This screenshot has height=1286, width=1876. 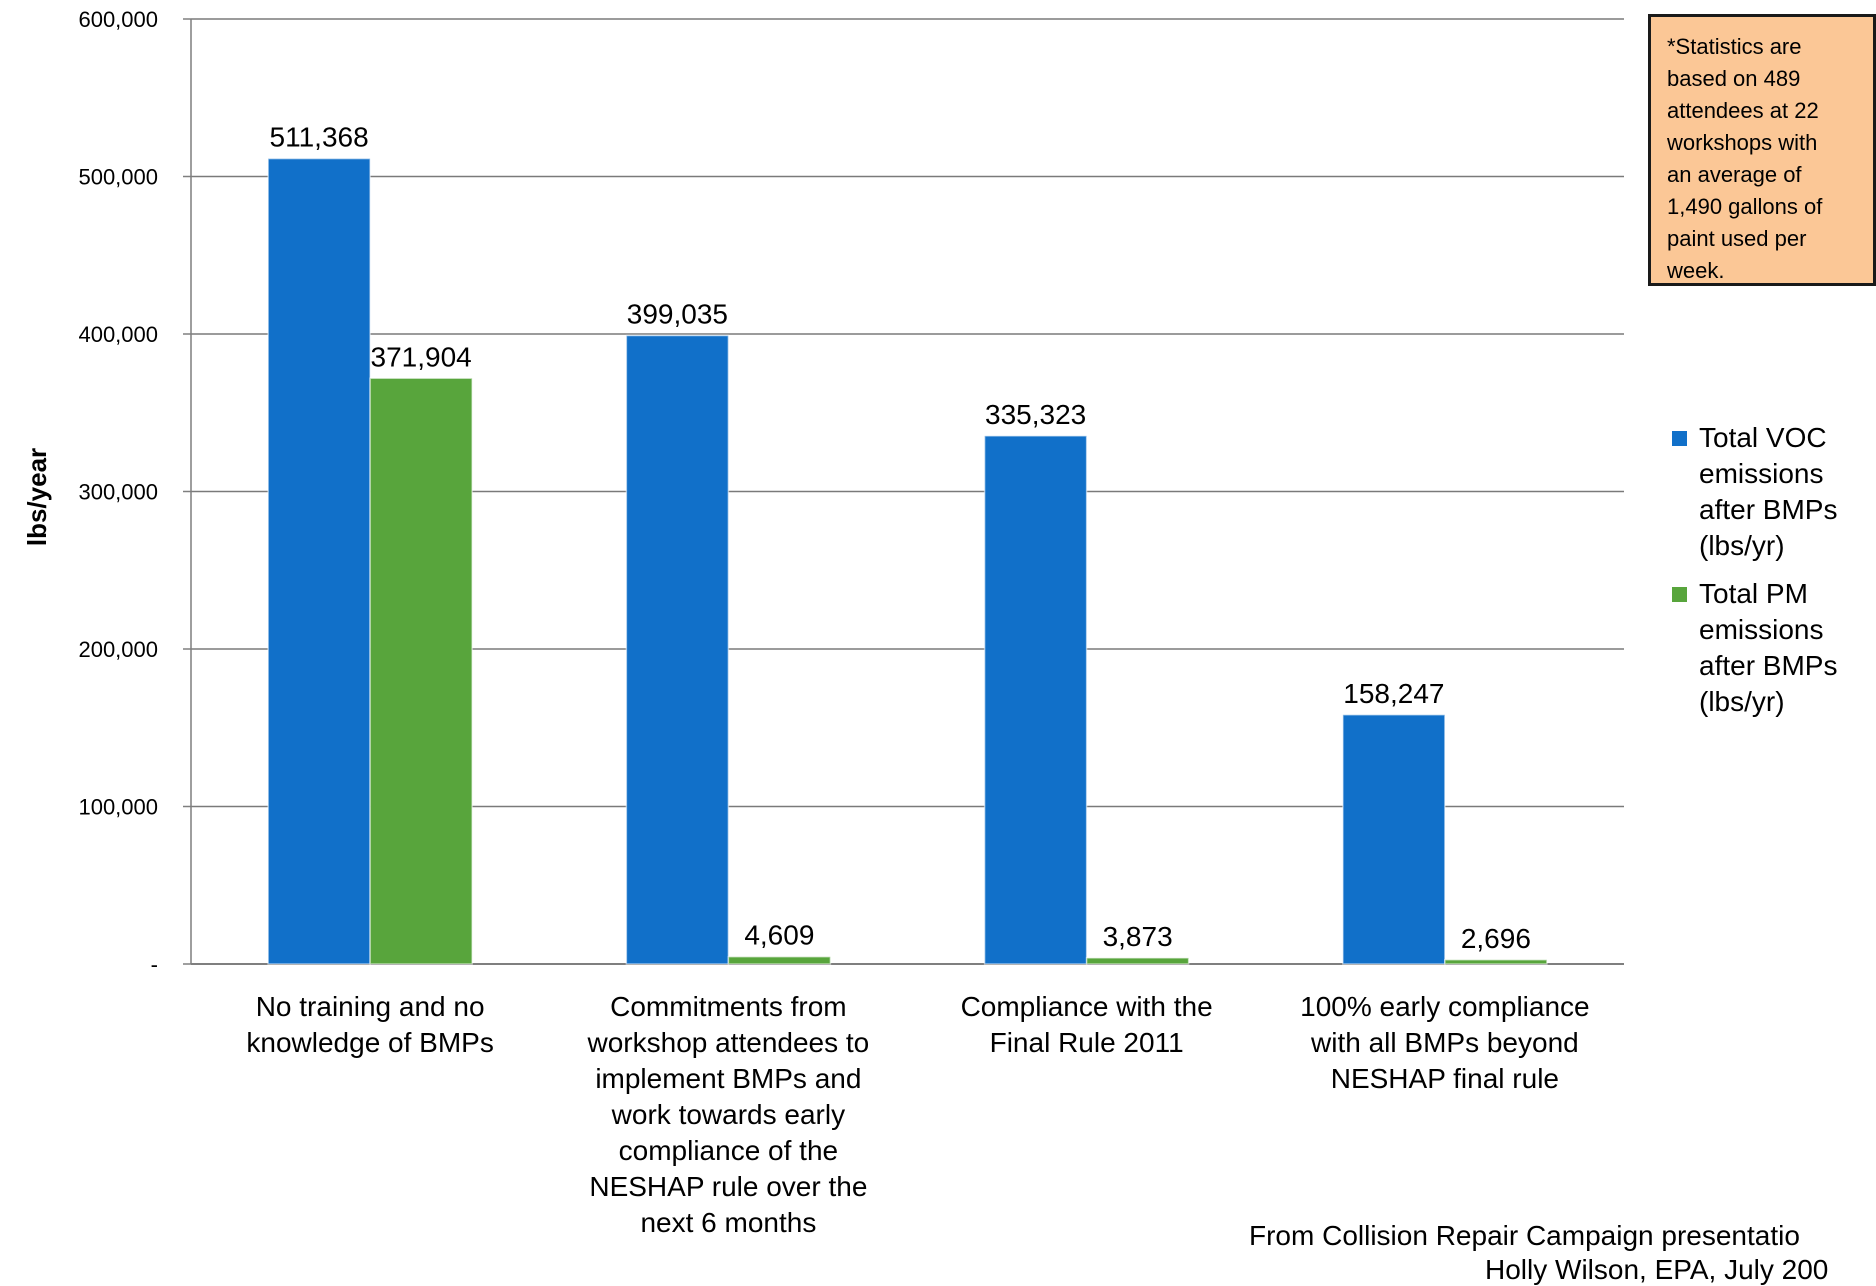 I want to click on x-tick-label: with all BMPs beyond, so click(x=1444, y=1042).